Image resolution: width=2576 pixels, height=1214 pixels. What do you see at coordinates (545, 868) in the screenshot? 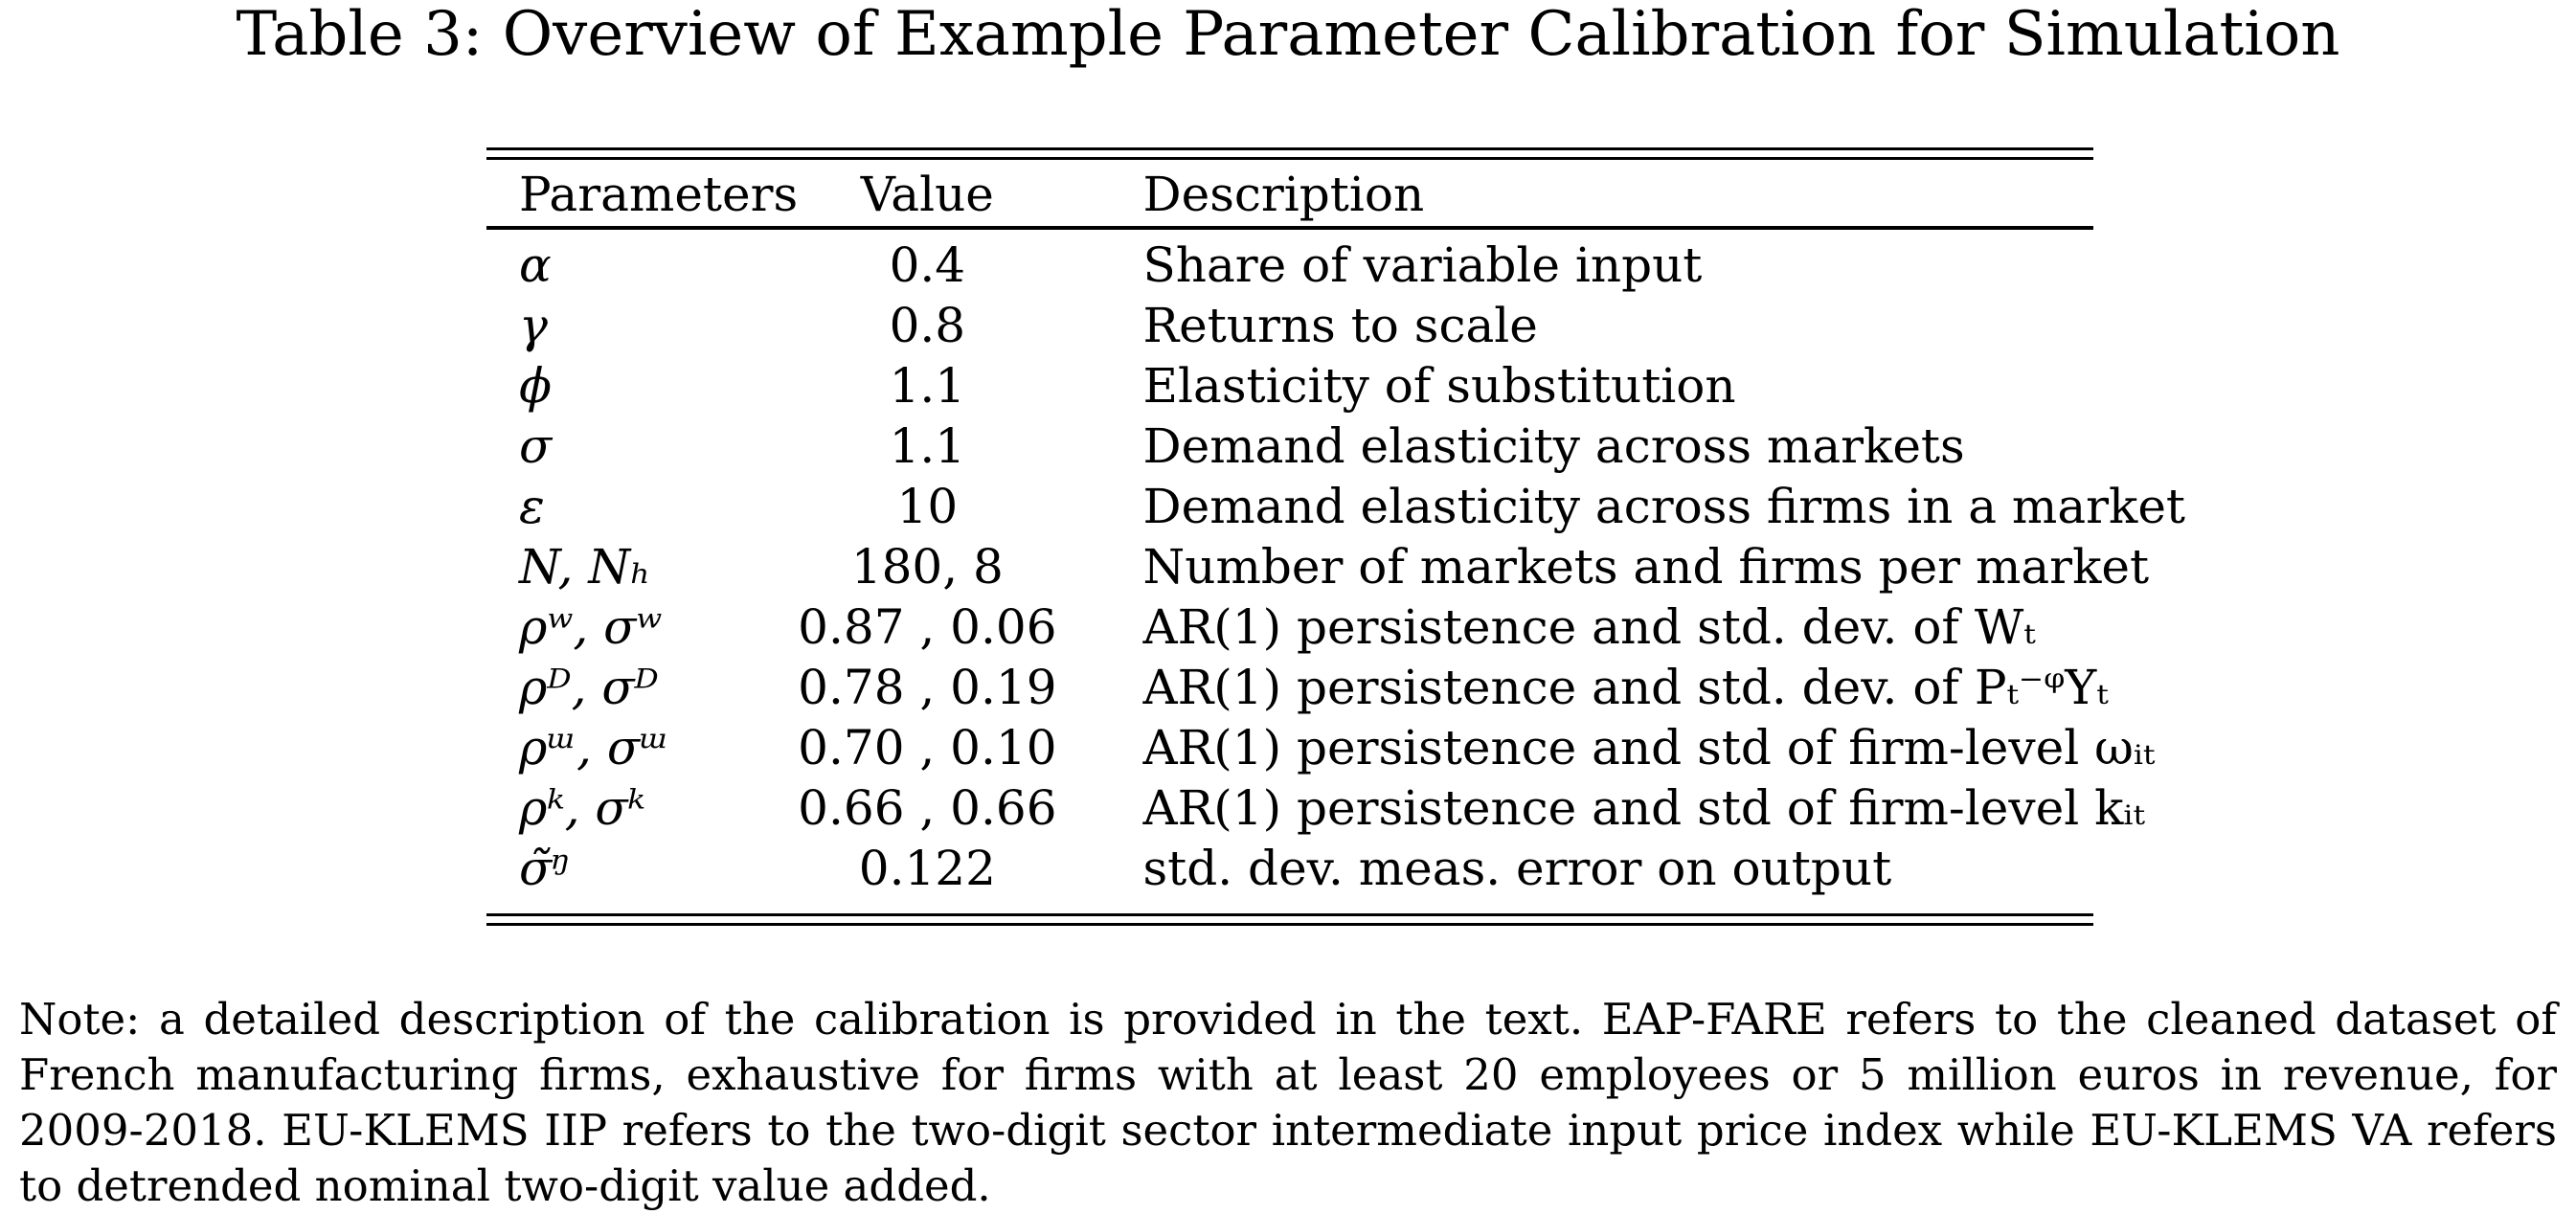
I see `param-cell: σ̃ᵑ` at bounding box center [545, 868].